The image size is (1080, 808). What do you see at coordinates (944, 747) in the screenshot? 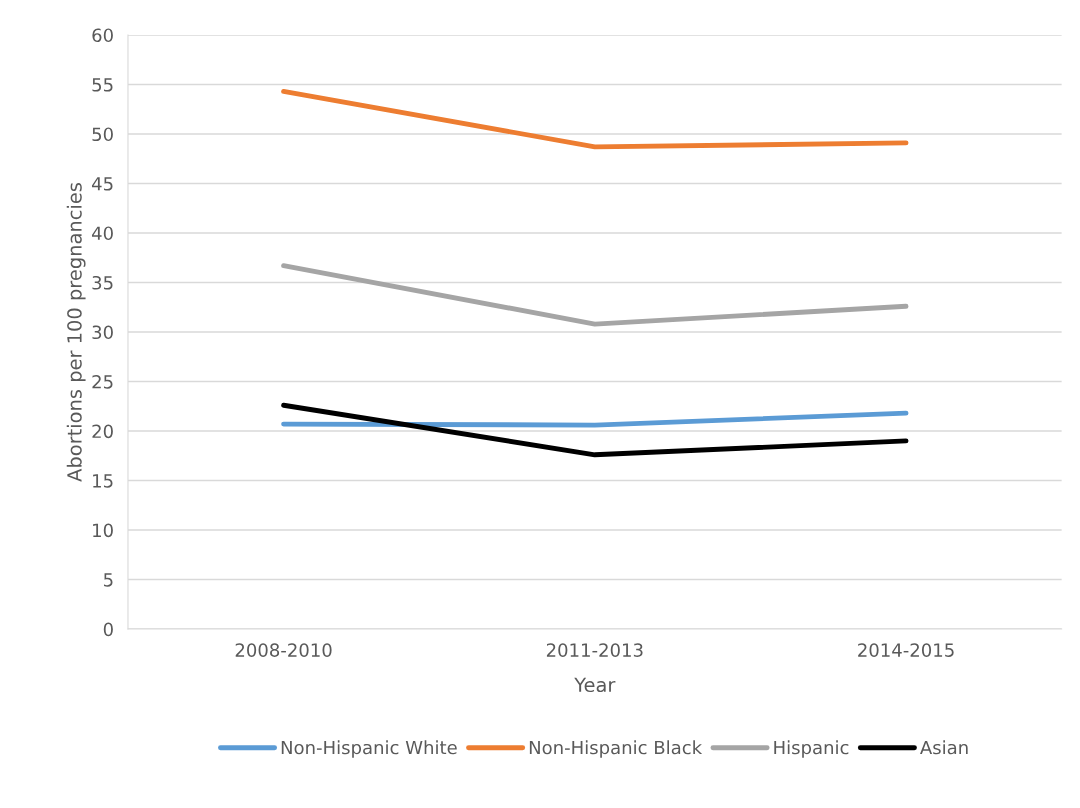
I see `legend-label: Asian` at bounding box center [944, 747].